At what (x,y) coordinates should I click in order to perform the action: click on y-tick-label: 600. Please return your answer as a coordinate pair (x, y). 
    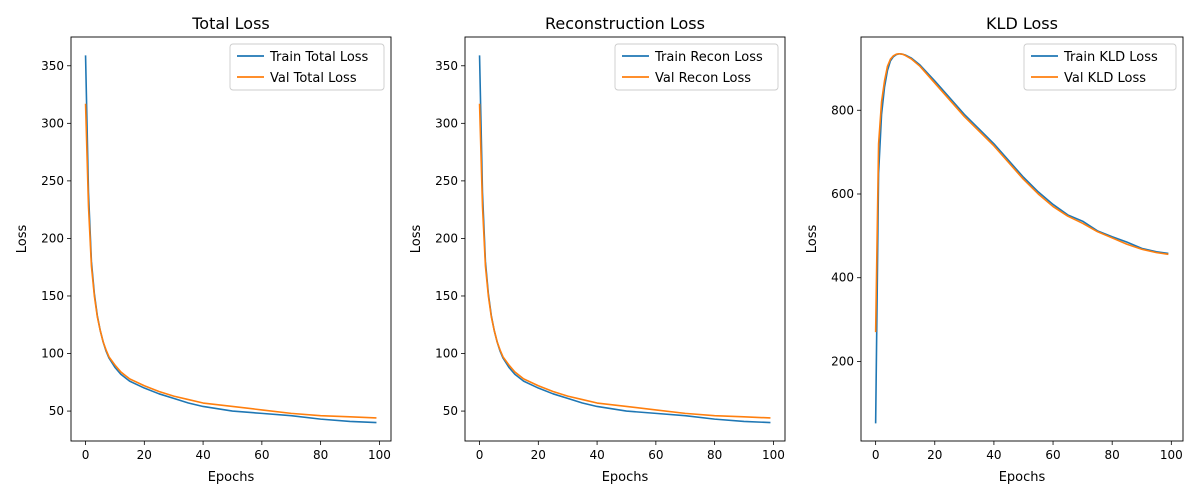
    Looking at the image, I should click on (842, 194).